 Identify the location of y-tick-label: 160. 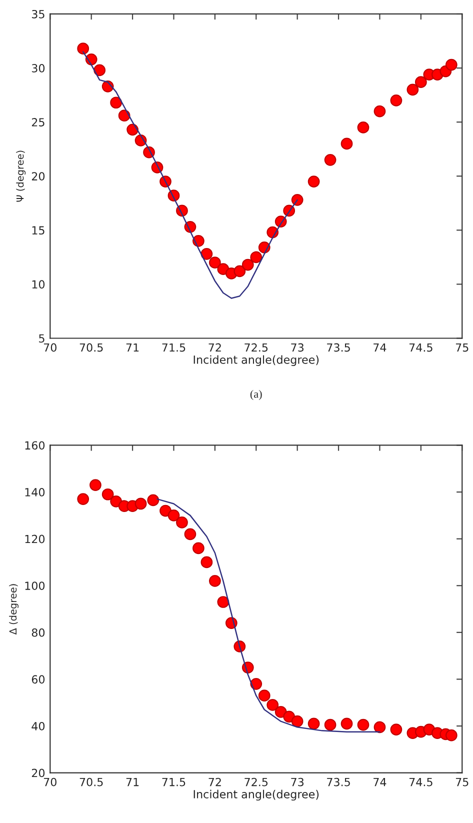
(35, 445).